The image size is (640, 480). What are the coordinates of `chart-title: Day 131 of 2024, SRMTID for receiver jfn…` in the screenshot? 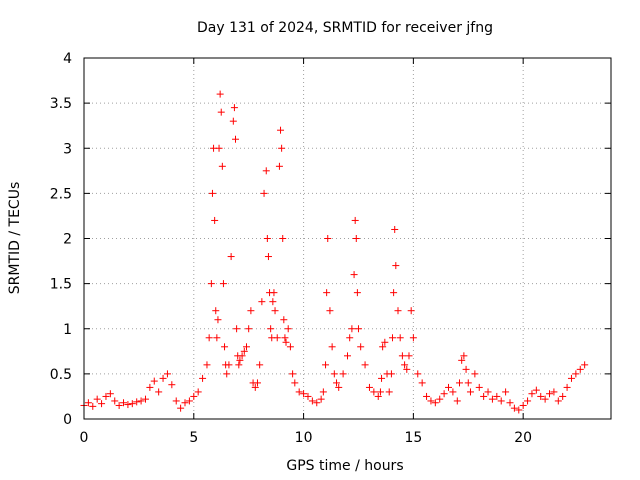 It's located at (345, 28).